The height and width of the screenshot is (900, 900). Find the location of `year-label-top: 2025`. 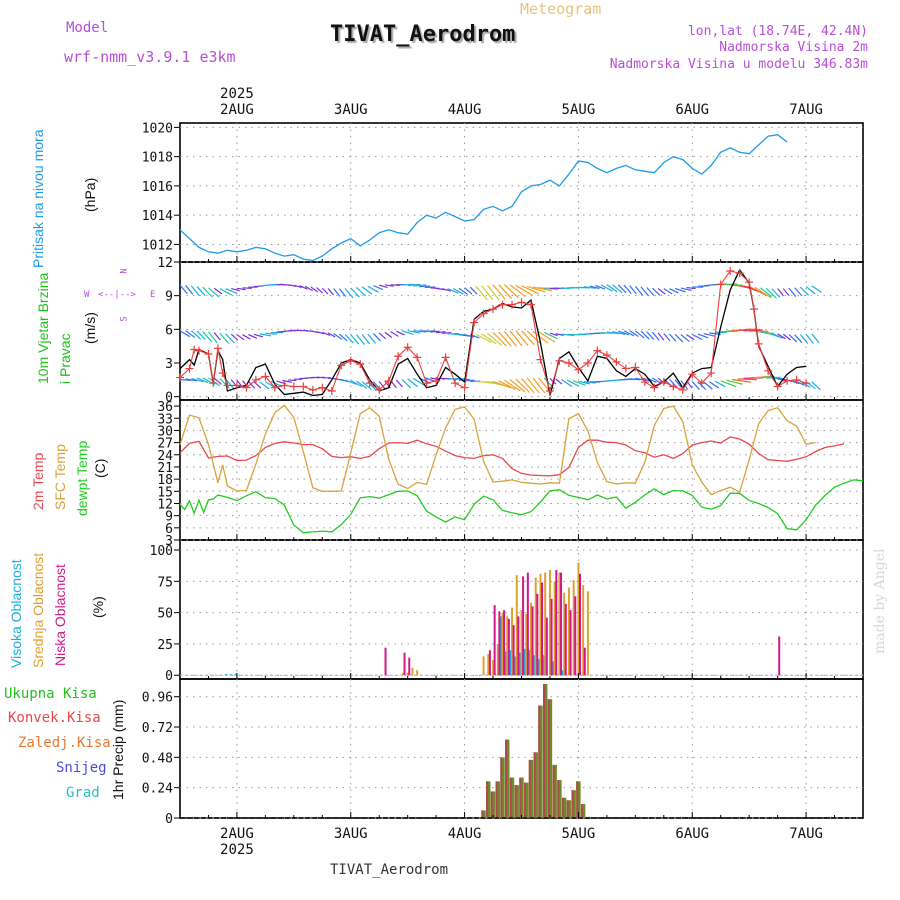

year-label-top: 2025 is located at coordinates (237, 94).